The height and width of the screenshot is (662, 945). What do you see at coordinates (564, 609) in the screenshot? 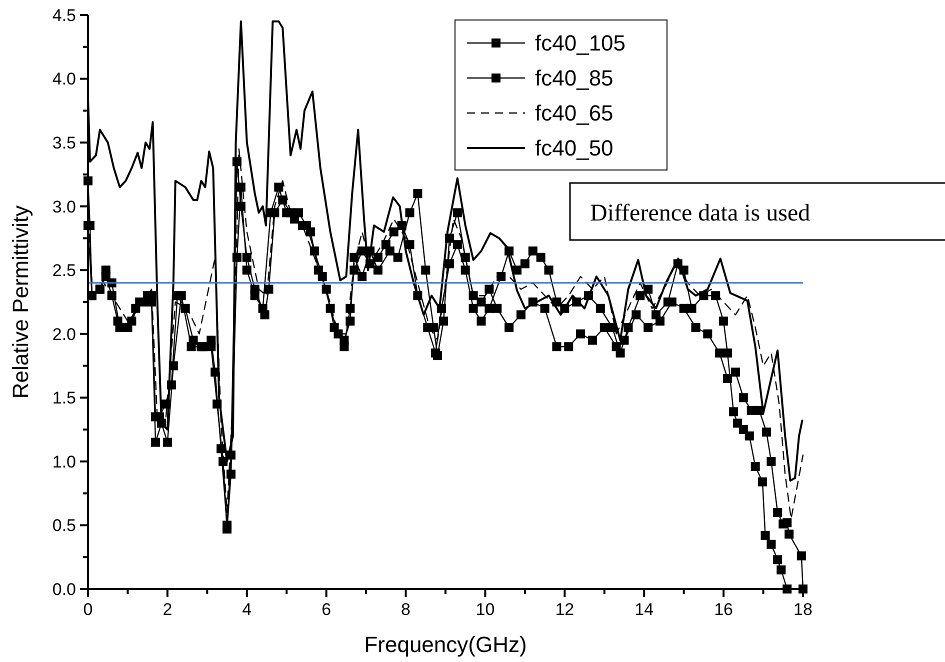
I see `x-tick-label: 12` at bounding box center [564, 609].